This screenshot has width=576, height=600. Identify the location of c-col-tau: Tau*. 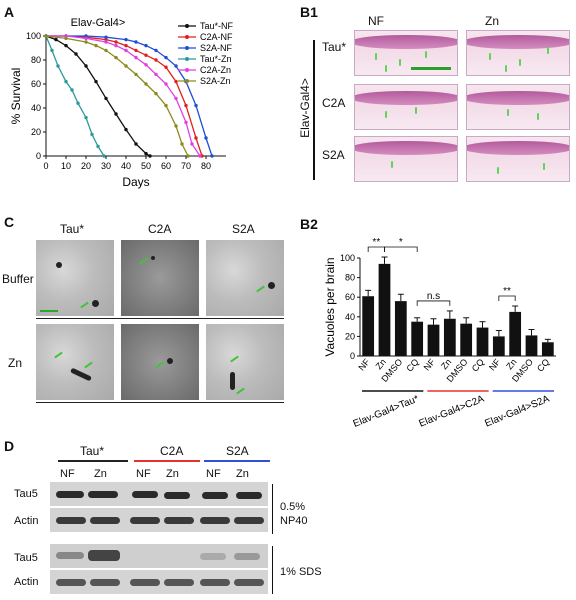
(72, 229).